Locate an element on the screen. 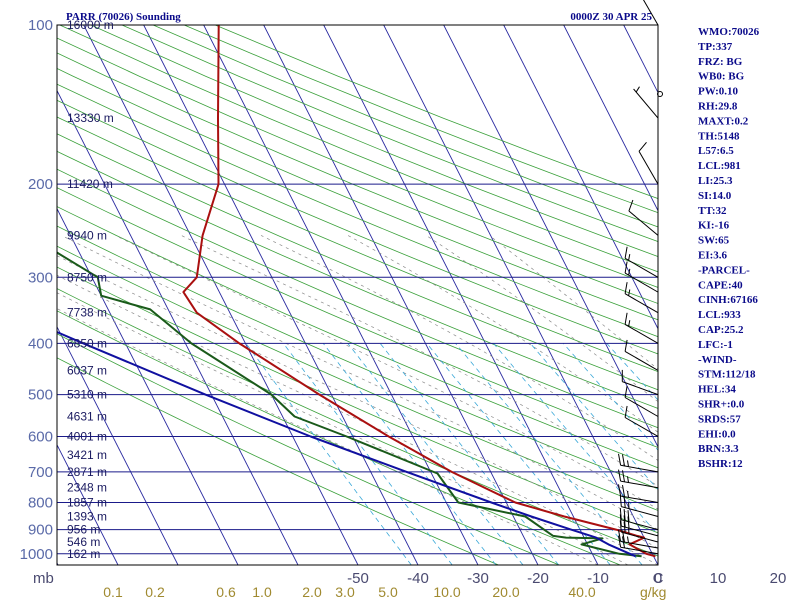 The image size is (800, 600). temperature-tick-label: -40 is located at coordinates (418, 578).